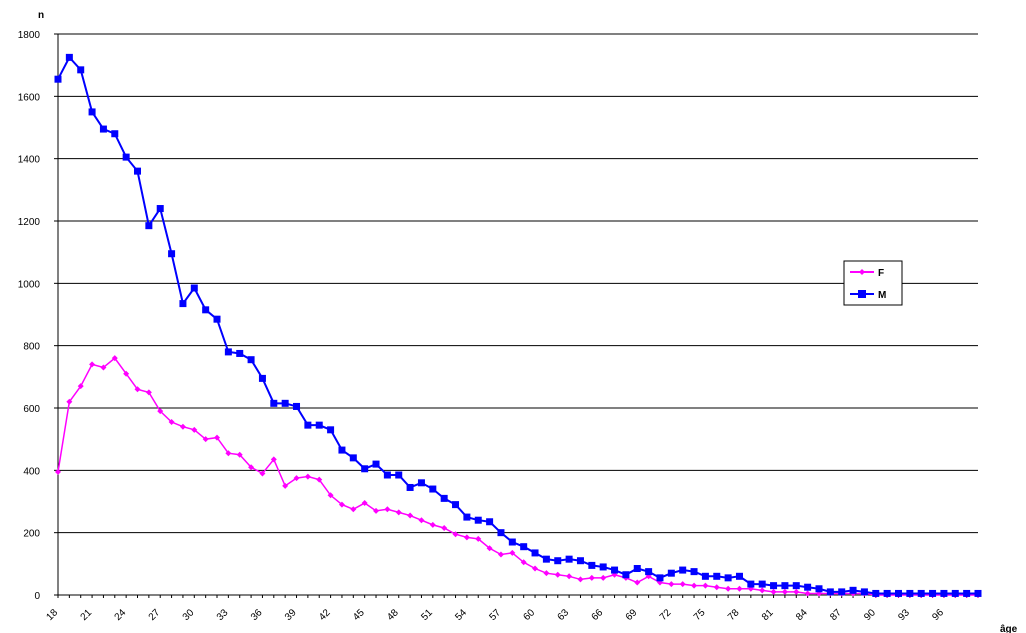 This screenshot has height=633, width=1026. I want to click on y-tick-label: 1000, so click(29, 284).